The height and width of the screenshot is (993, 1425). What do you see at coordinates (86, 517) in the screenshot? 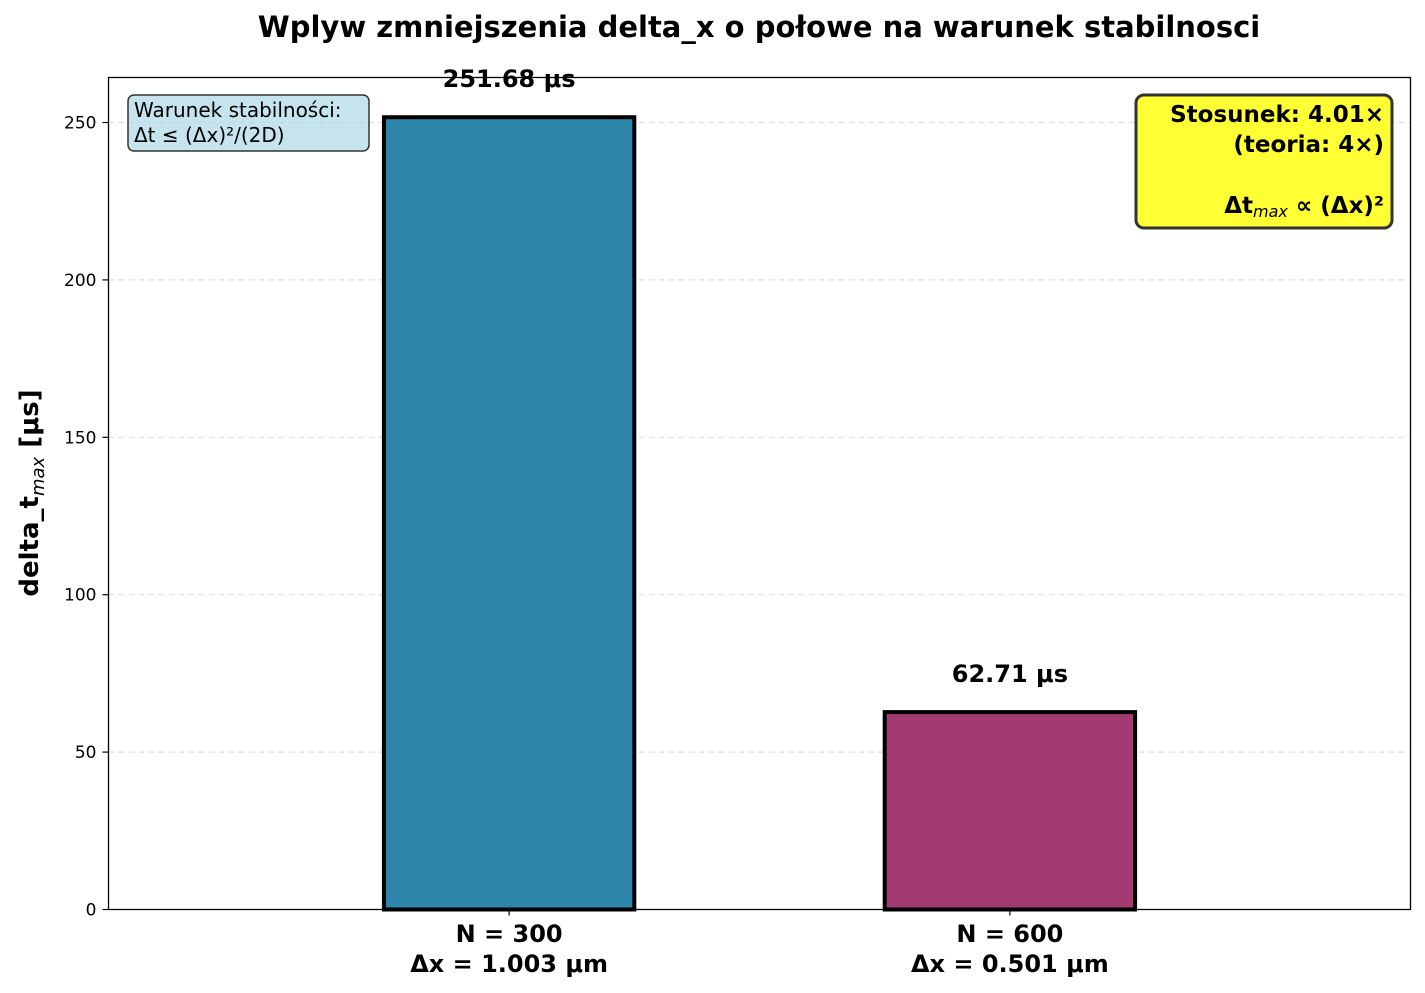
I see `y-axis-ticks: 0 50 100 150 200 250` at bounding box center [86, 517].